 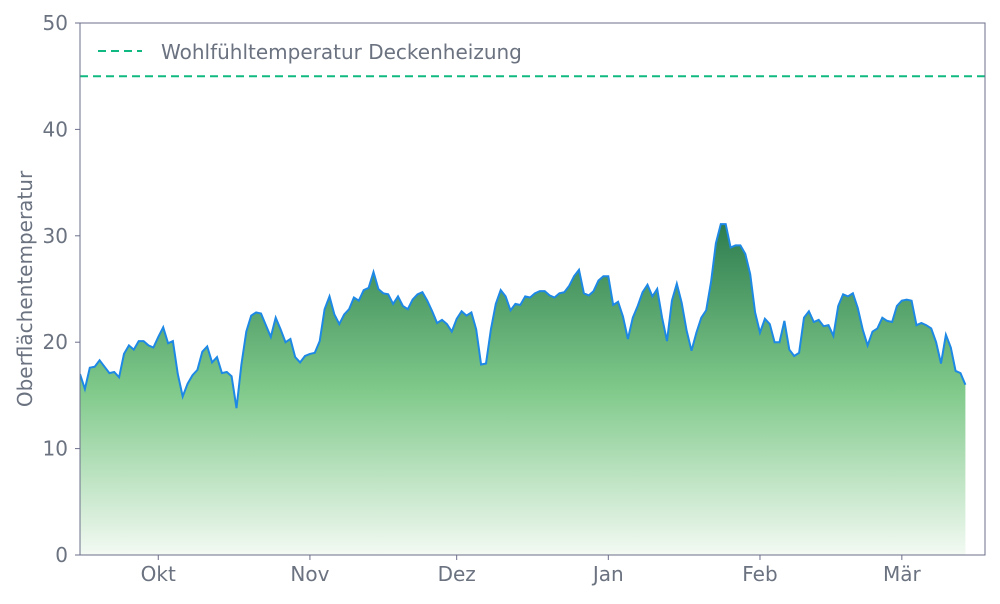 I want to click on x-tick-label: Feb, so click(x=759, y=574).